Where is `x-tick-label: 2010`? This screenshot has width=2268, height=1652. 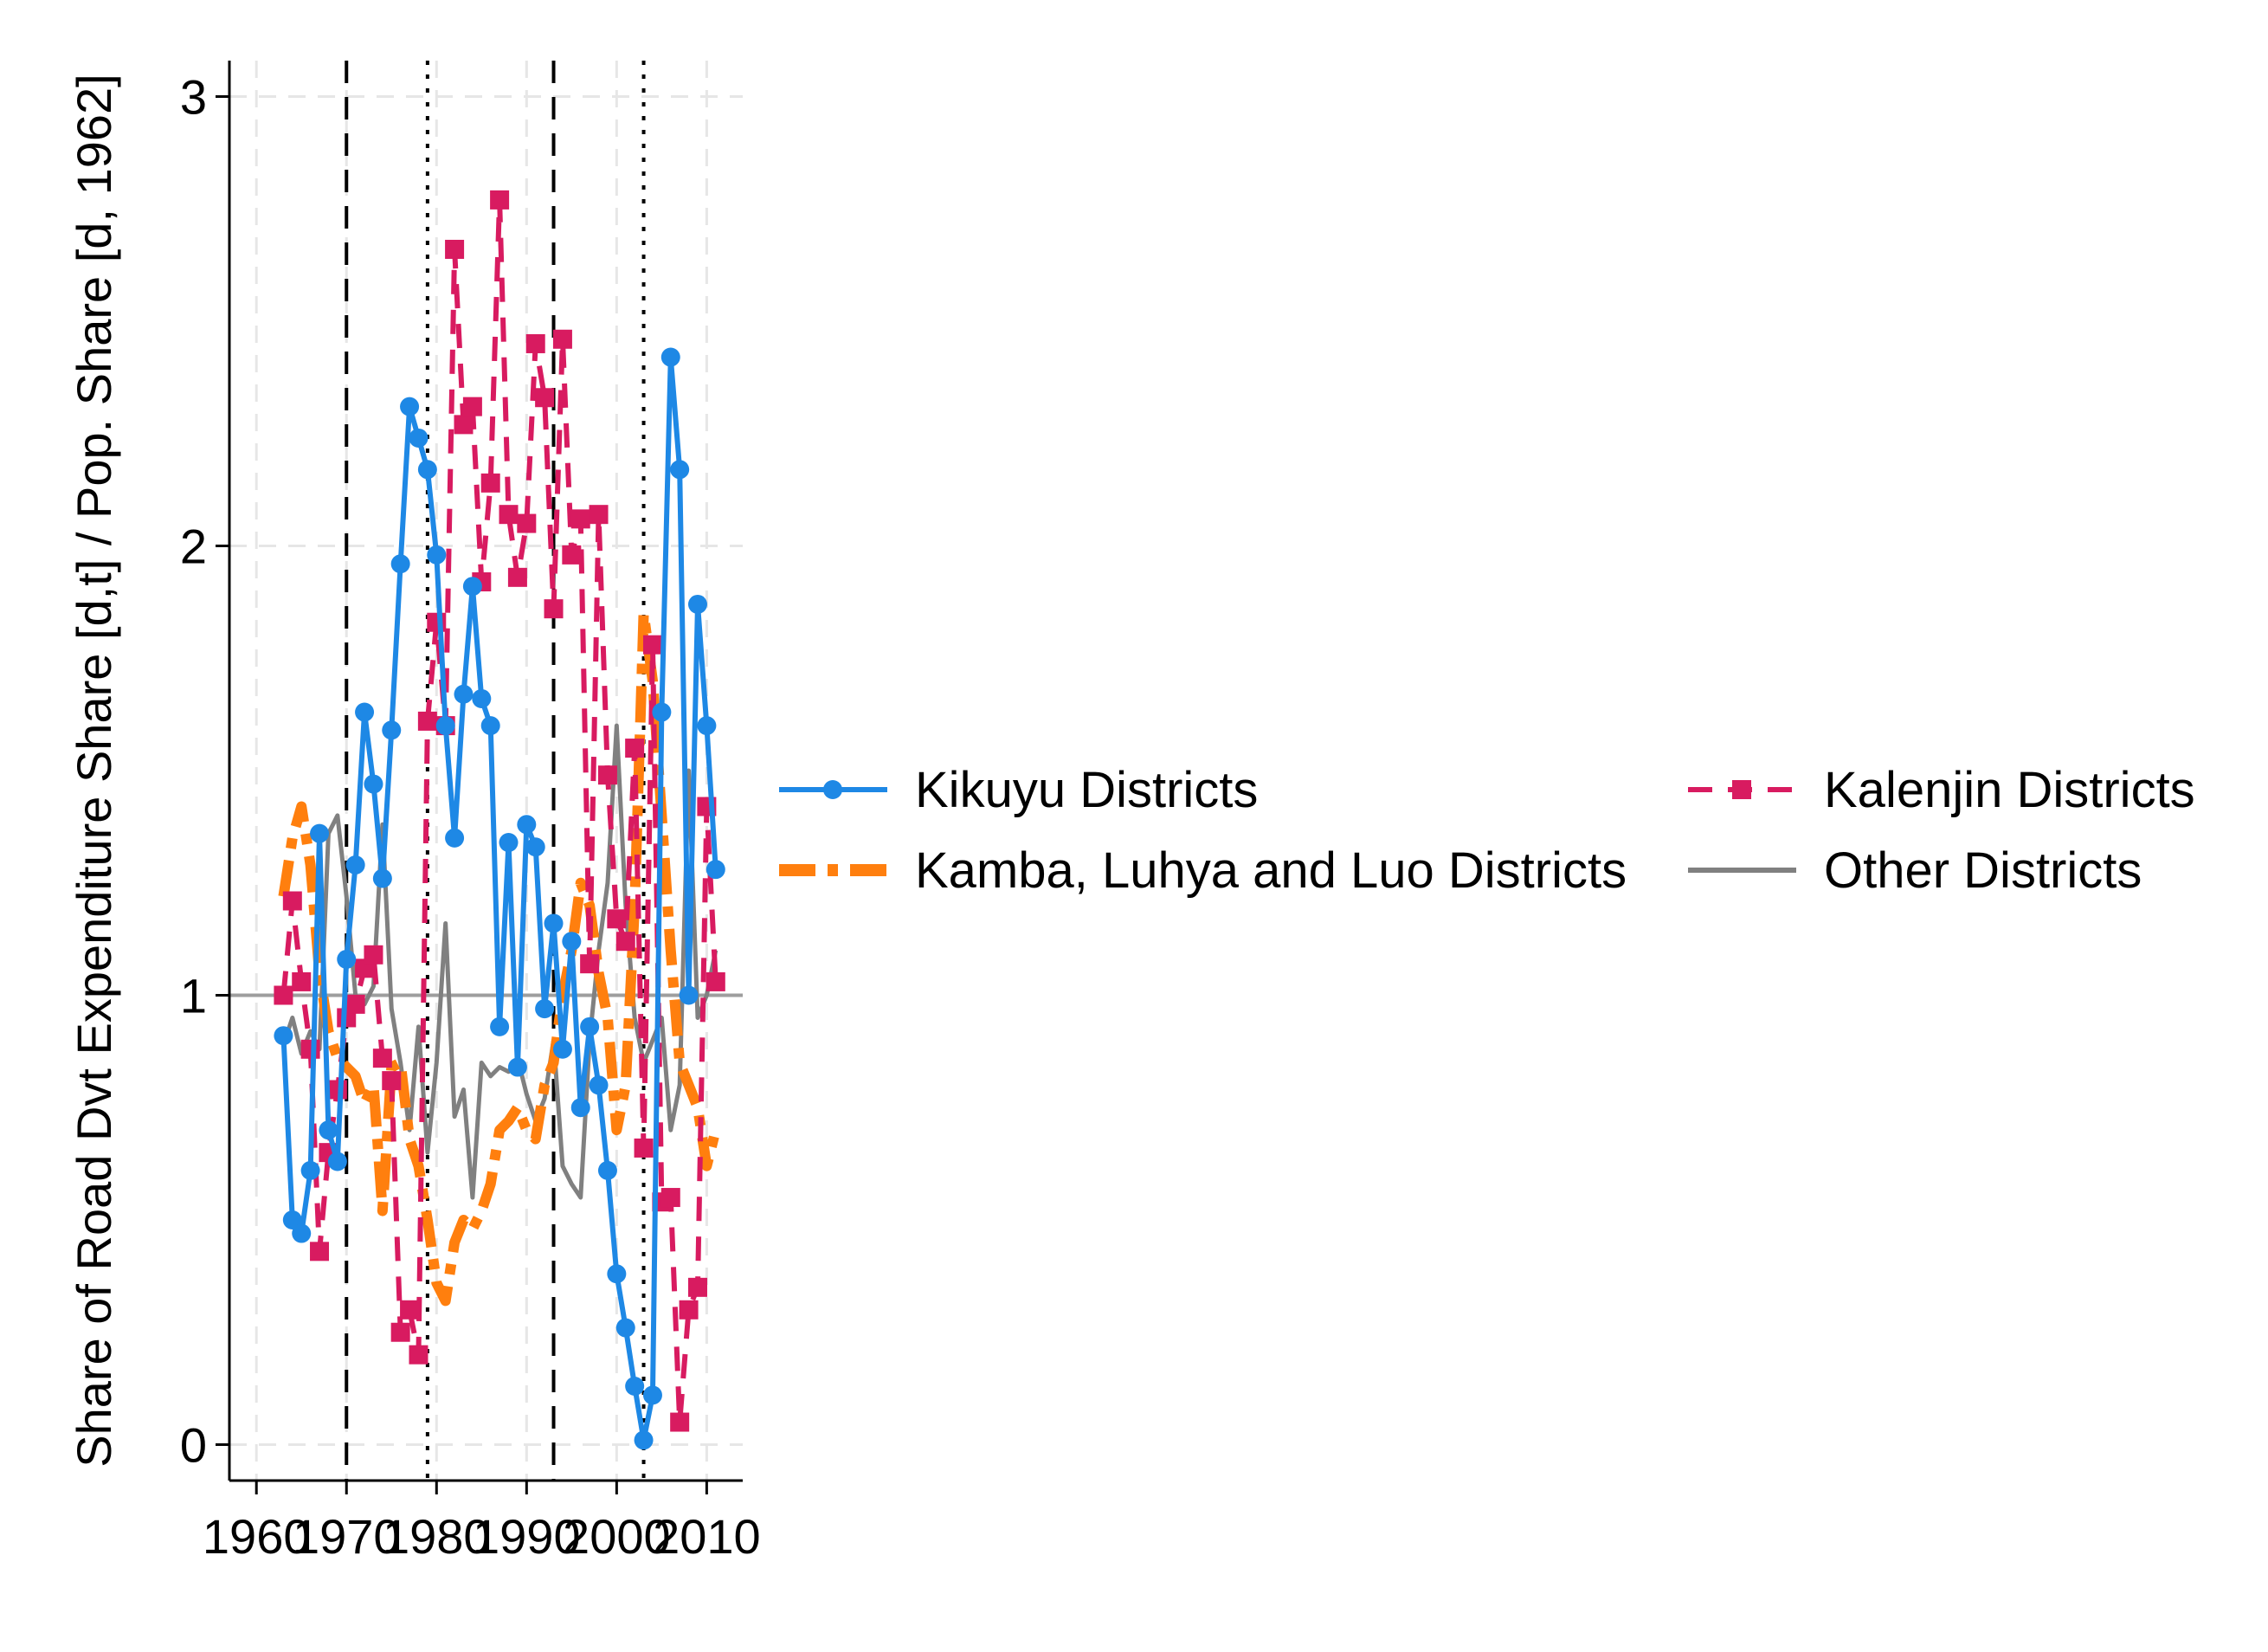
x-tick-label: 2010 is located at coordinates (707, 1536).